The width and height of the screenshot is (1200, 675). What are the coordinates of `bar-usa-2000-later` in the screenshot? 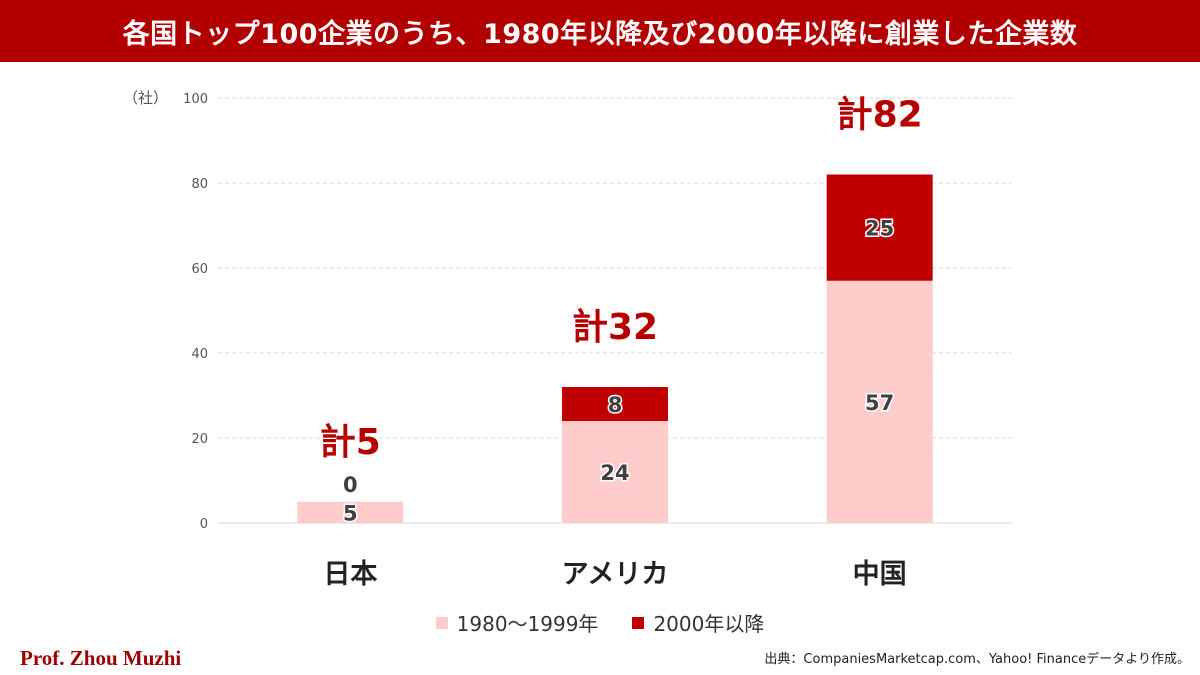 It's located at (615, 404).